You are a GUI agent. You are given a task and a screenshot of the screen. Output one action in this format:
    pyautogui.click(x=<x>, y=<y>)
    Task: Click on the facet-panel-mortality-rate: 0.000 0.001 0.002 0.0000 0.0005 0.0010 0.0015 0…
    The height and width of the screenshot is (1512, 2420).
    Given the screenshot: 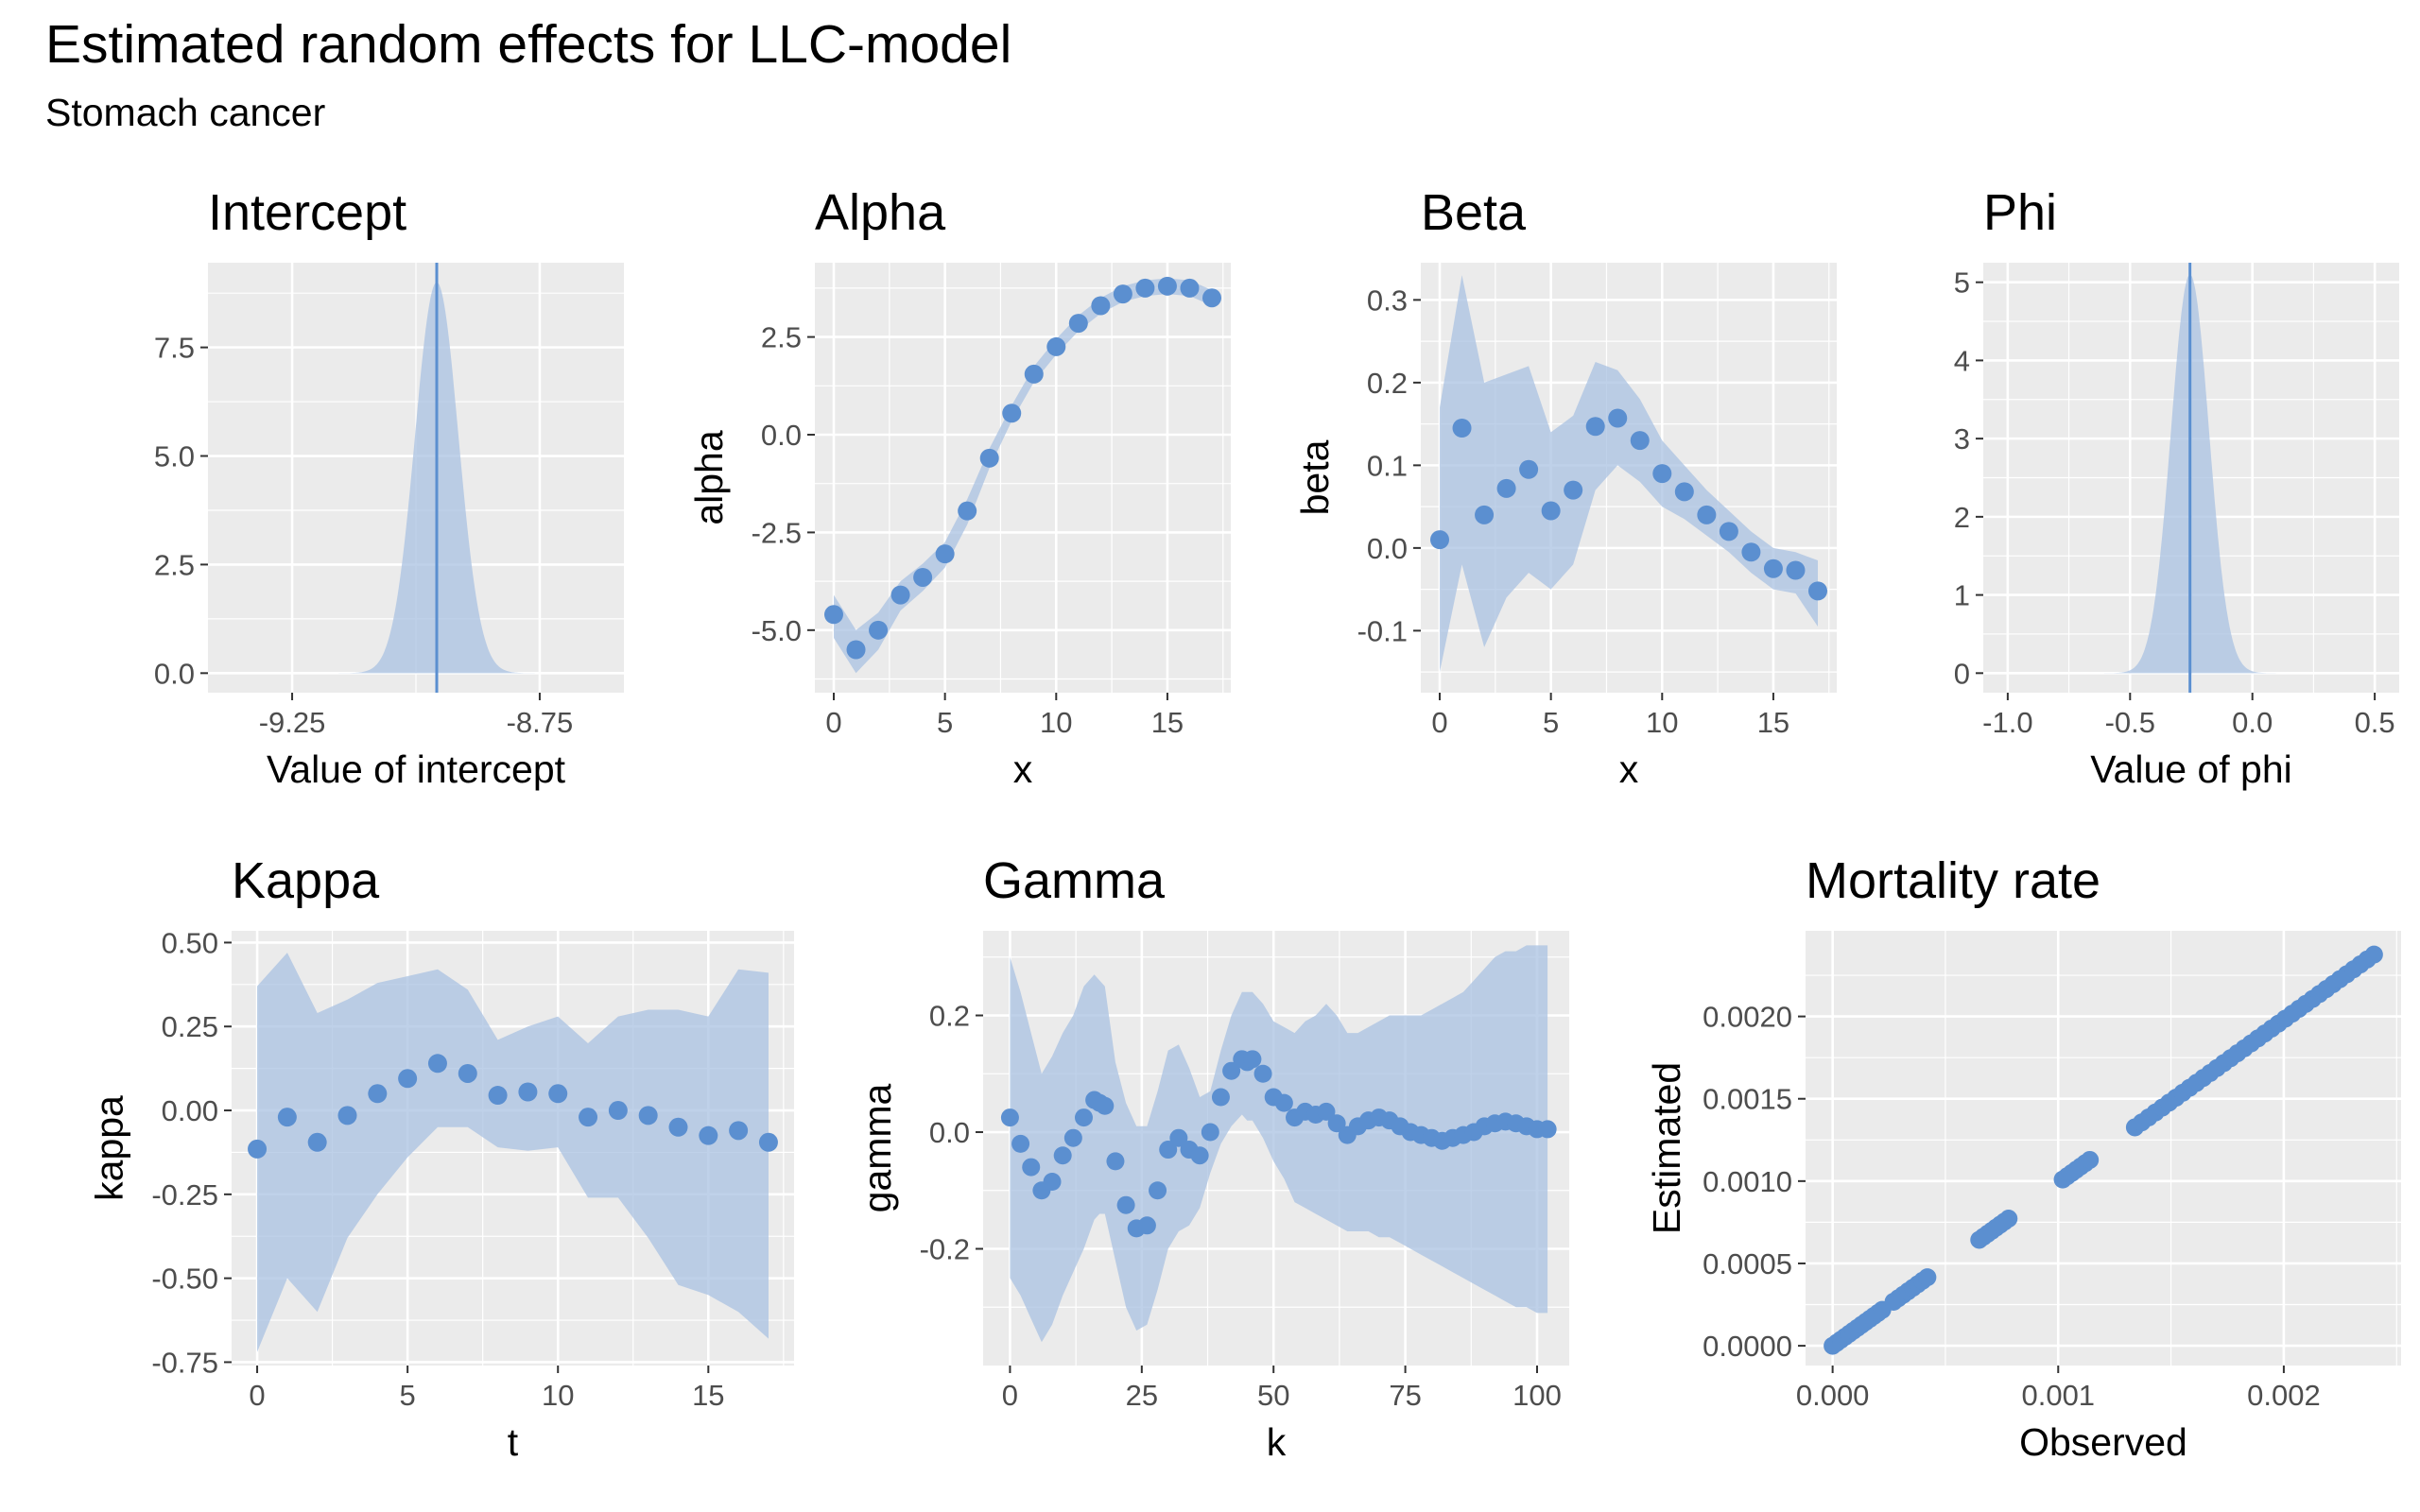 What is the action you would take?
    pyautogui.click(x=2023, y=1158)
    